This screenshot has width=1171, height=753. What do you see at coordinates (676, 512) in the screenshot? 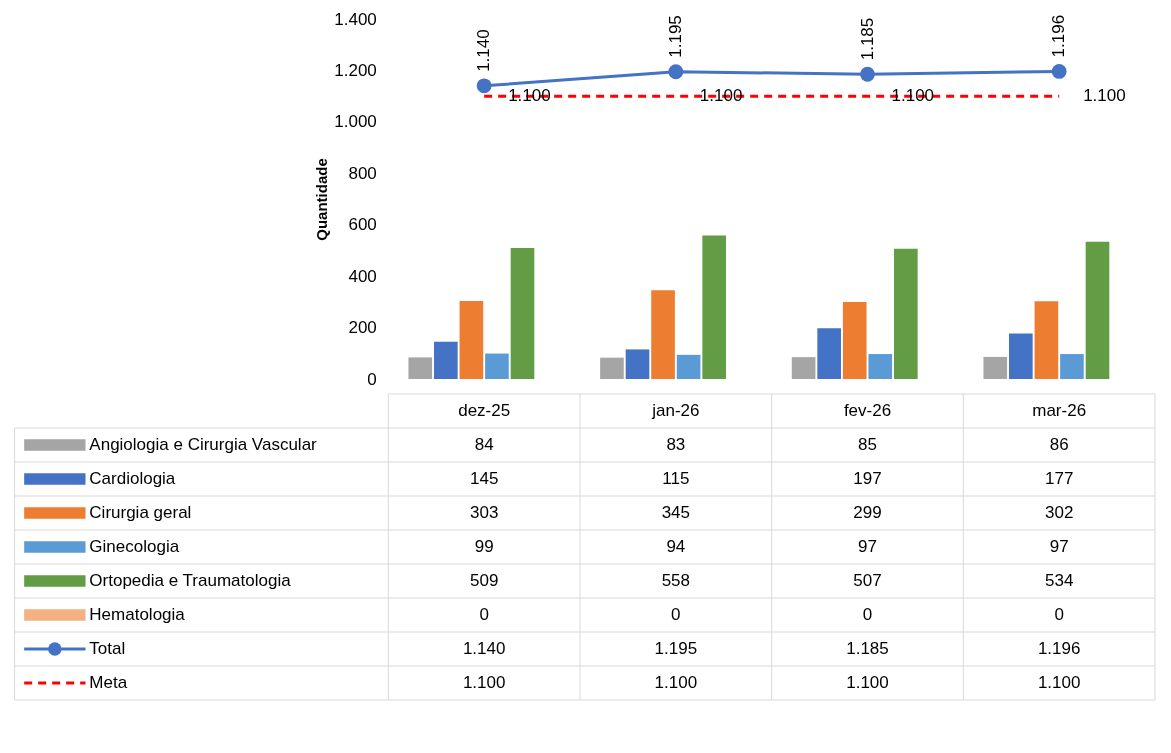
I see `data-label: 345` at bounding box center [676, 512].